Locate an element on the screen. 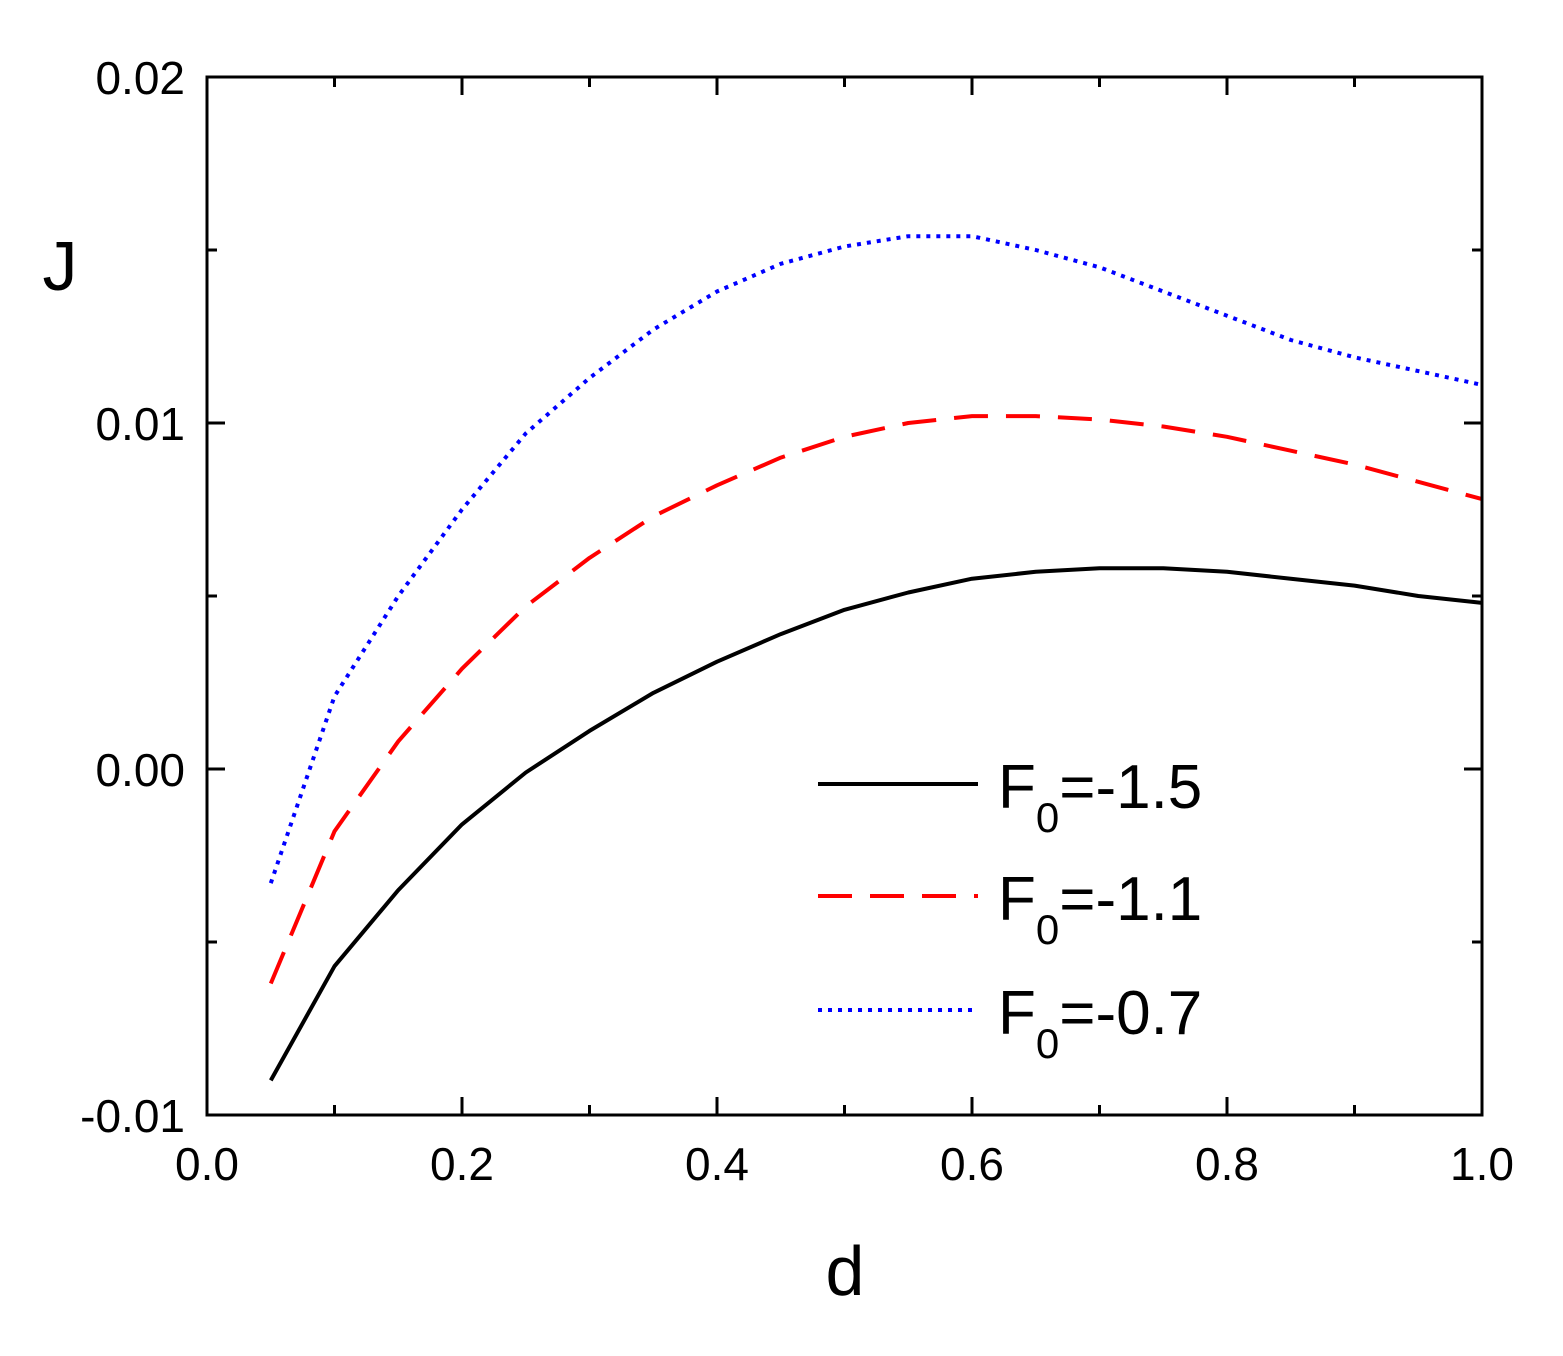 The image size is (1563, 1356). x-axis-title: d is located at coordinates (845, 1271).